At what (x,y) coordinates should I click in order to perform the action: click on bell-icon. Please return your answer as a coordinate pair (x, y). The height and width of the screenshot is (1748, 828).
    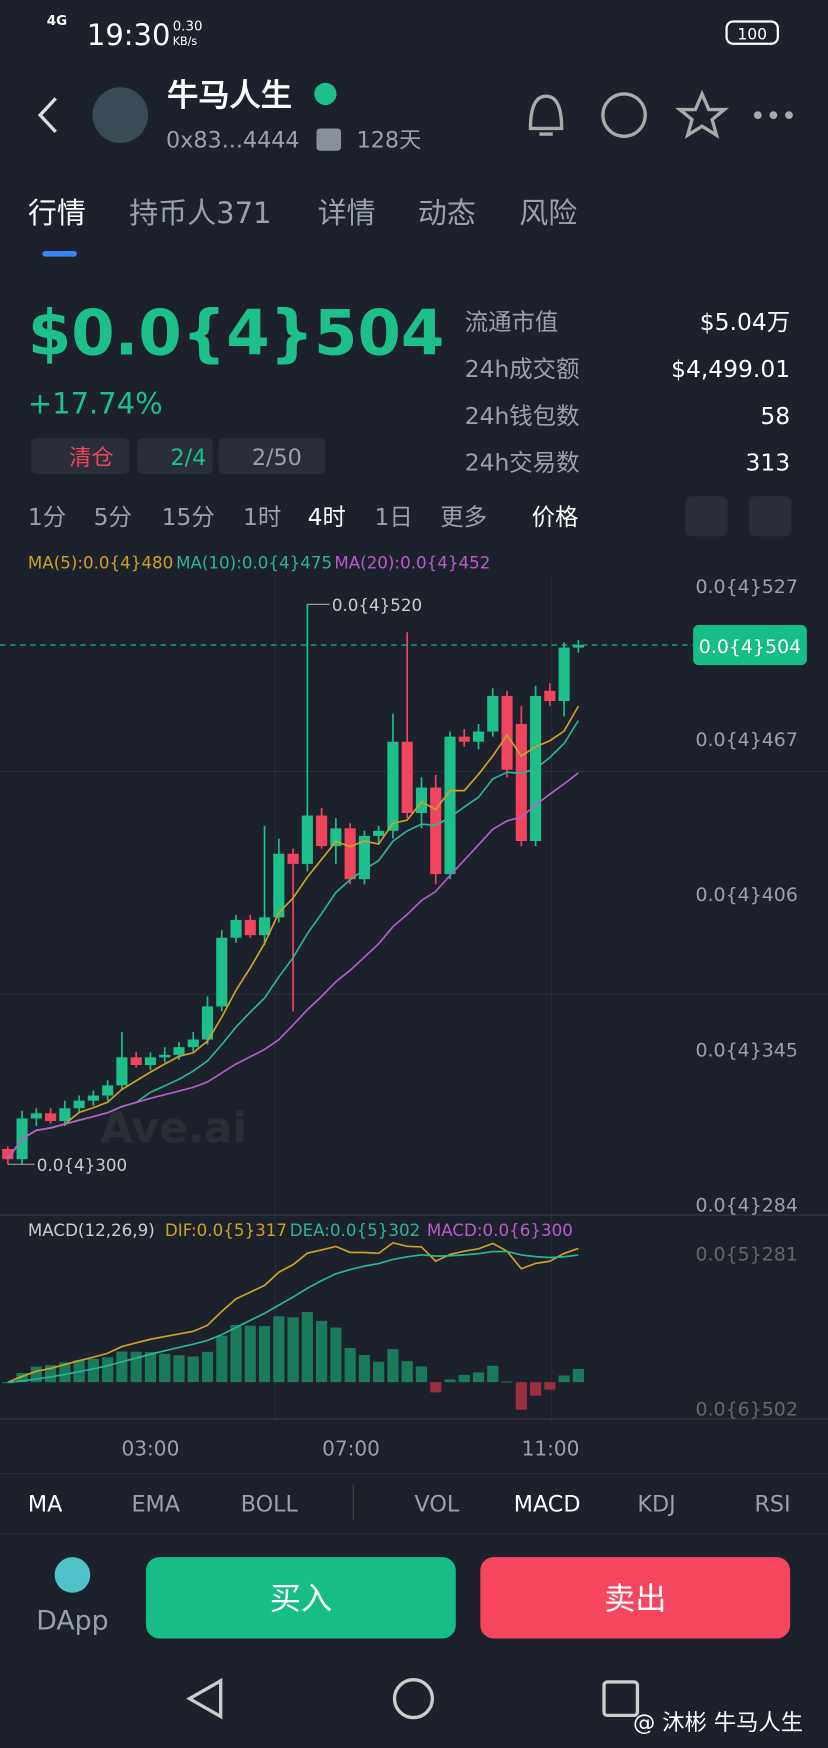
    Looking at the image, I should click on (546, 115).